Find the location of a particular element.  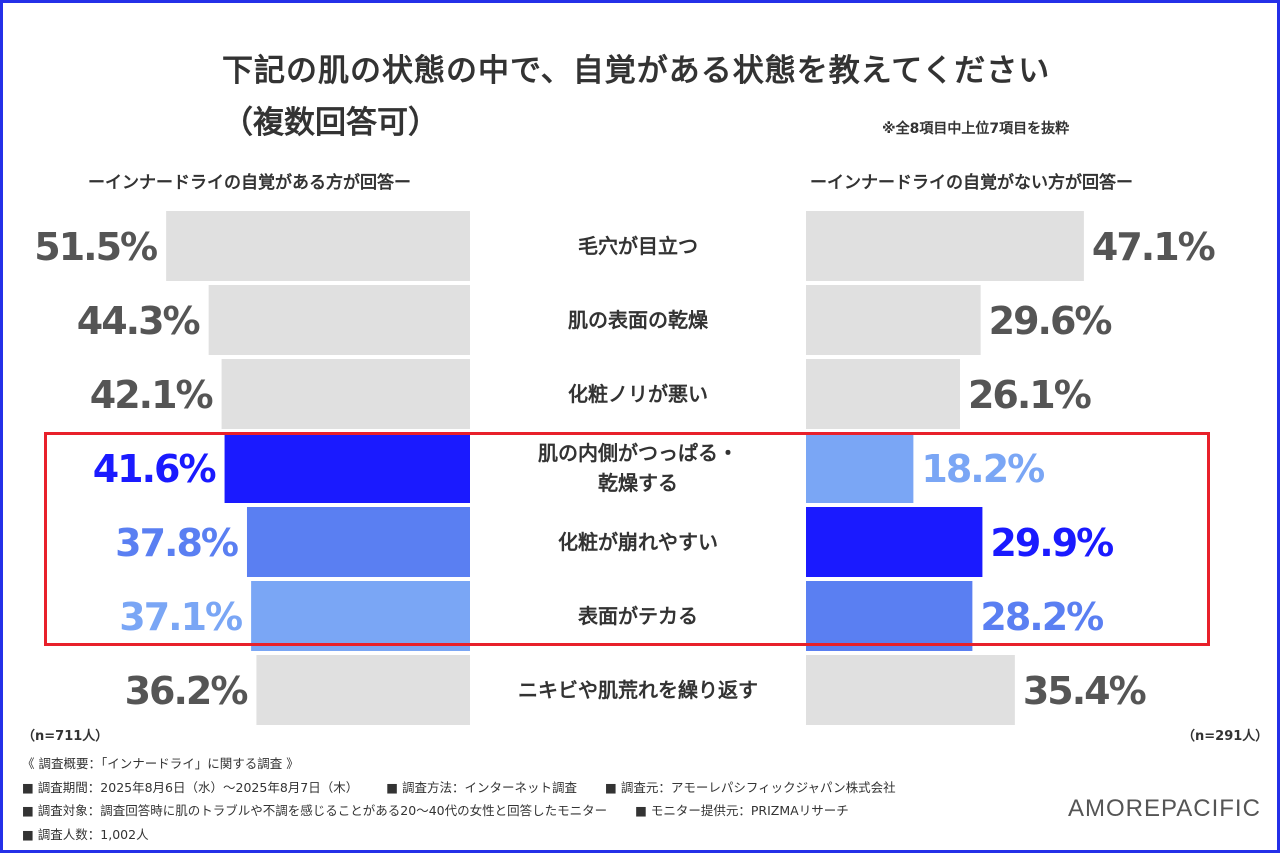

left-value-label: 51.5% is located at coordinates (95, 247).